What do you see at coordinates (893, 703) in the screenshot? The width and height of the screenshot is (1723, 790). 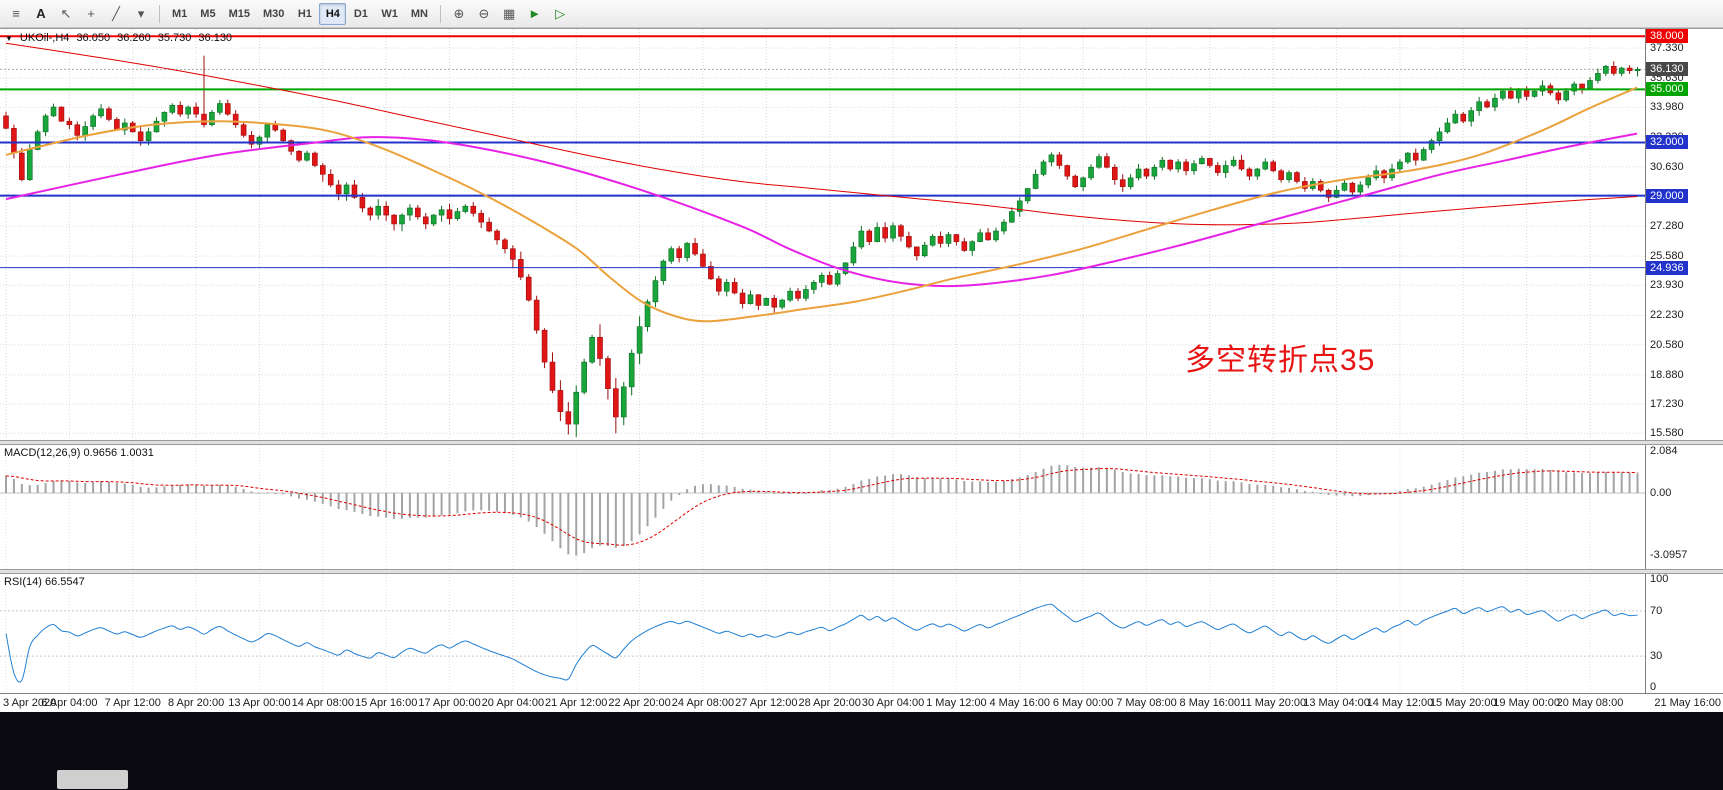 I see `time-tick: 30 Apr 04:00` at bounding box center [893, 703].